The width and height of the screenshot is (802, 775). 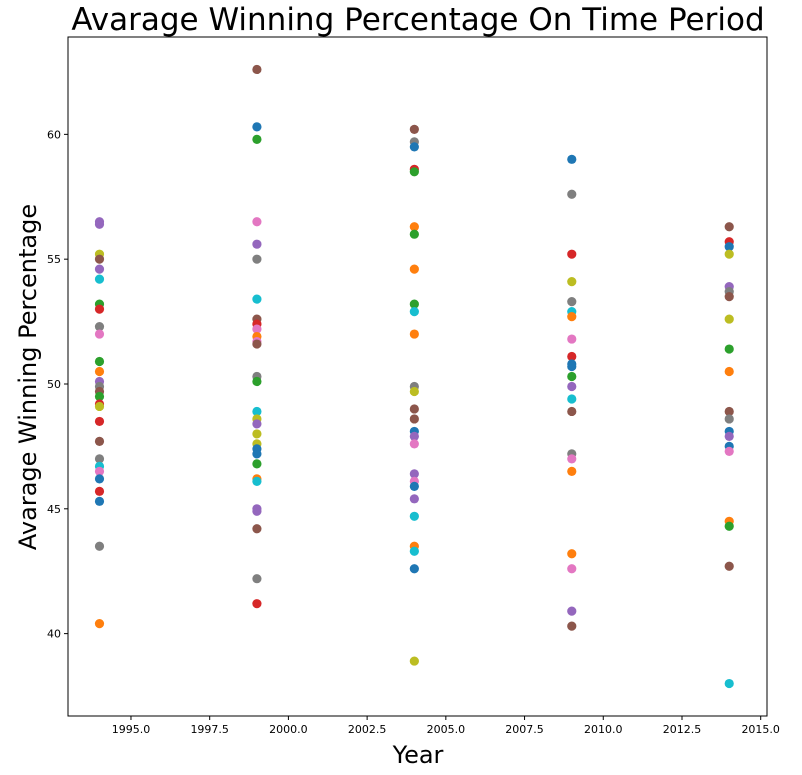 I want to click on y-axis-label: Avarage Winning Percentage, so click(x=28, y=377).